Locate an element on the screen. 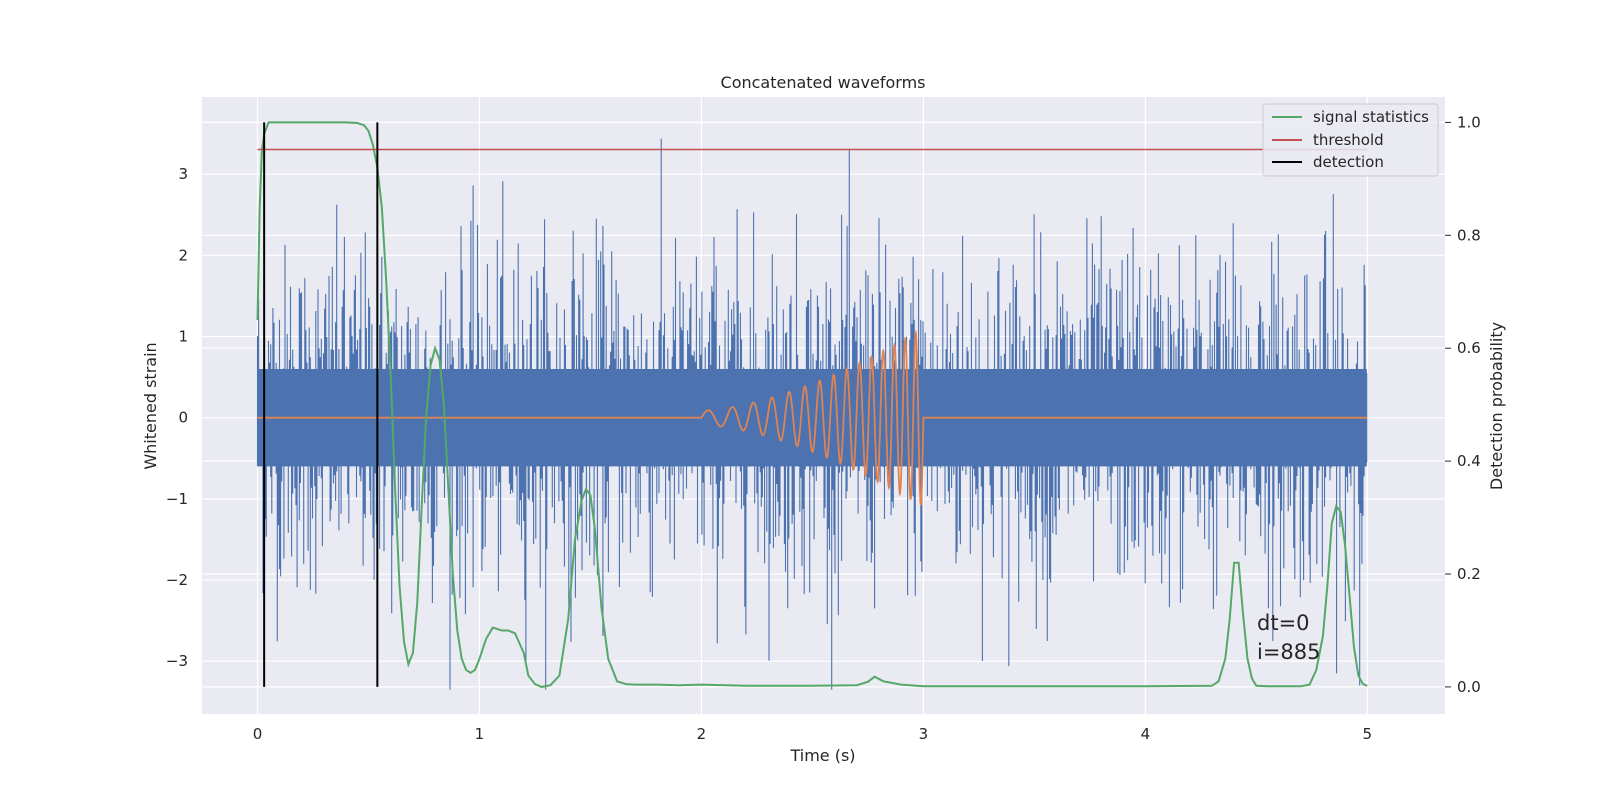 This screenshot has height=800, width=1600. legend-label-threshold: threshold is located at coordinates (1348, 140).